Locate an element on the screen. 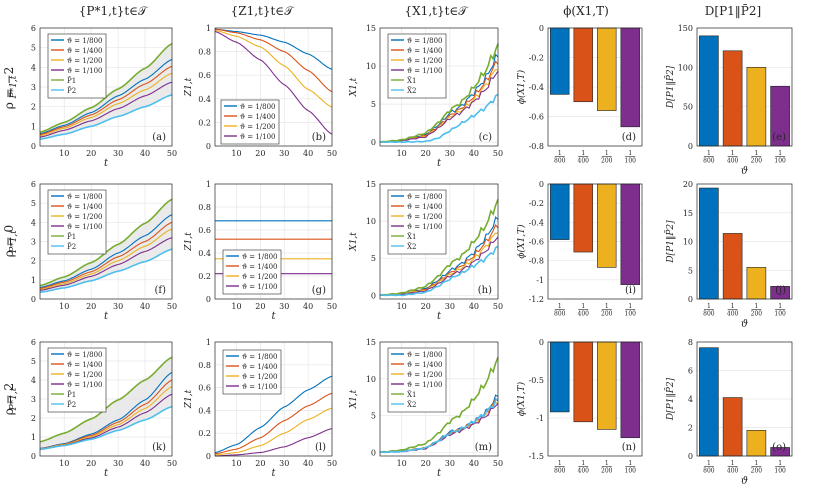  y-tick-label: 0.2 is located at coordinates (204, 122).